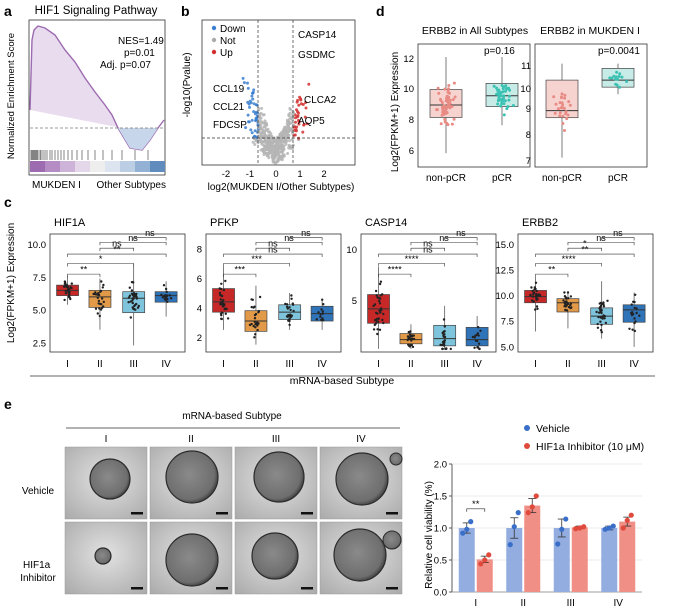 The width and height of the screenshot is (685, 614). What do you see at coordinates (39, 311) in the screenshot?
I see `subtype-ytick: 5.0` at bounding box center [39, 311].